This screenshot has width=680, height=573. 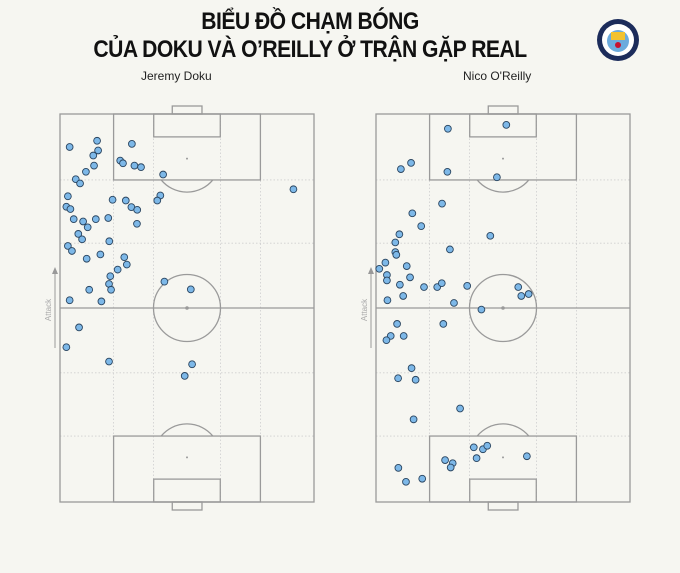 What do you see at coordinates (310, 49) in the screenshot?
I see `chart-title-line2: CỦA DOKU VÀ O’REILLY Ở TRẬN GẶP REAL` at bounding box center [310, 49].